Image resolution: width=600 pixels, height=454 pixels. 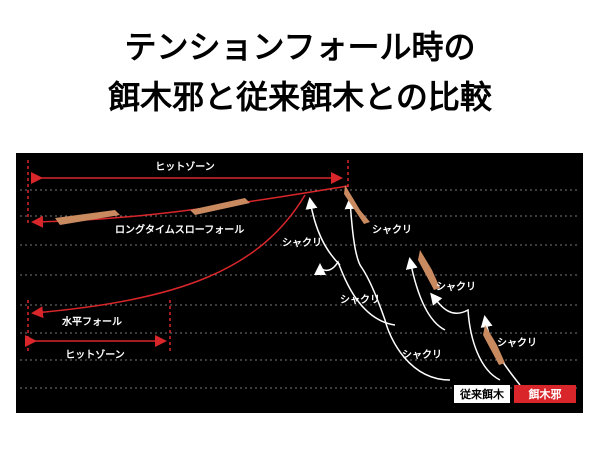 I want to click on legend-label: 従来餌木, so click(x=482, y=394).